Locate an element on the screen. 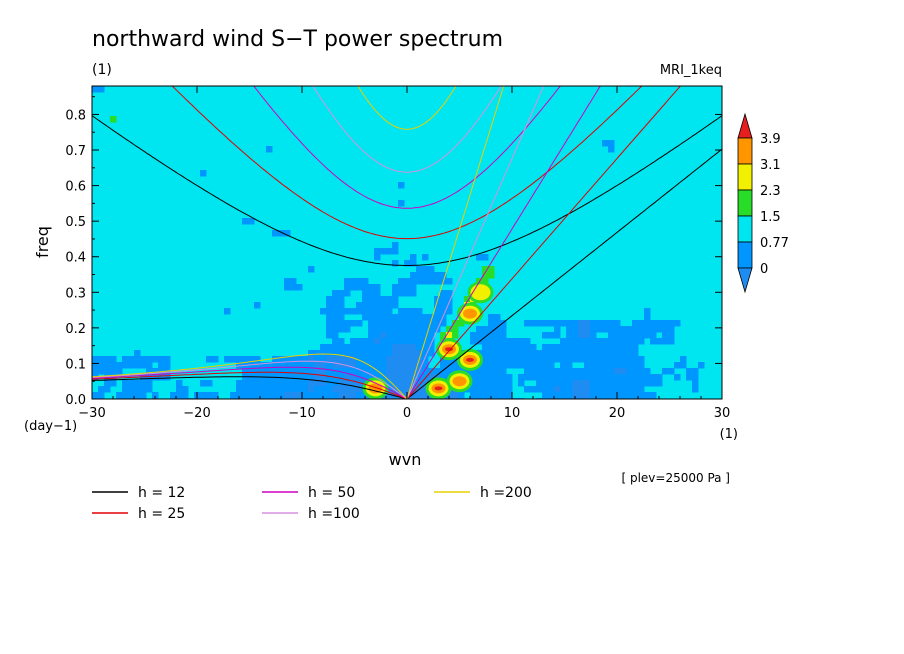 The height and width of the screenshot is (654, 904). colorbar: 3.9 3.1 2.3 1.5 0.77 0 is located at coordinates (763, 203).